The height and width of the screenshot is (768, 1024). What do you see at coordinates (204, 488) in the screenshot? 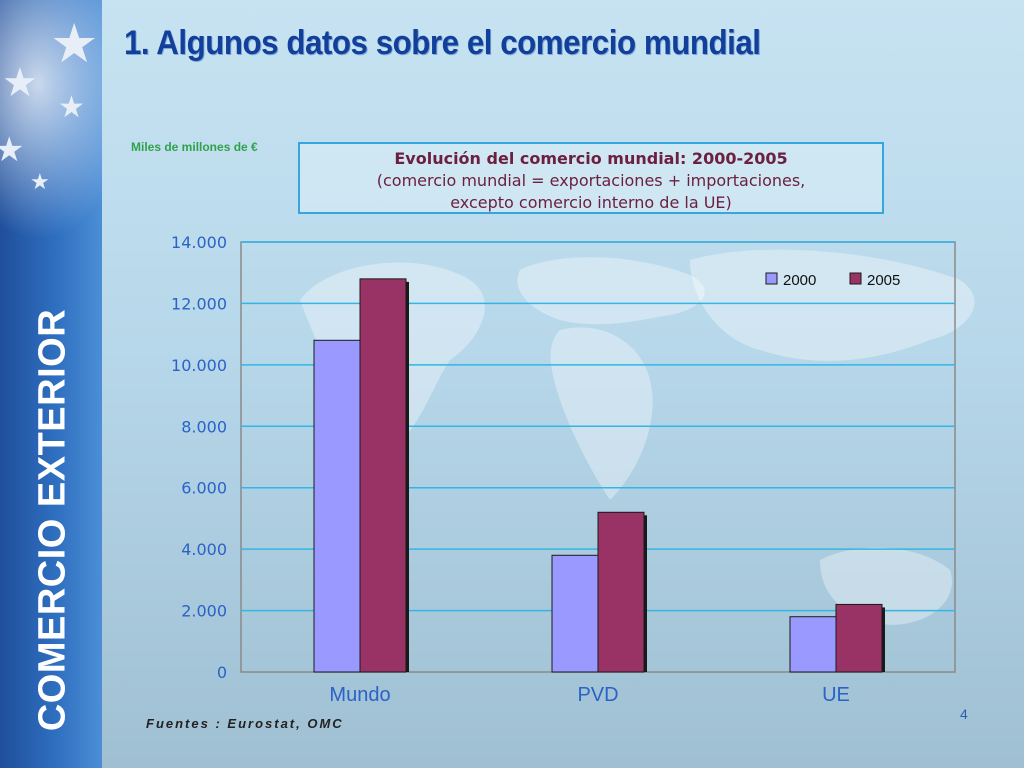
I see `y-tick-label: 6.000` at bounding box center [204, 488].